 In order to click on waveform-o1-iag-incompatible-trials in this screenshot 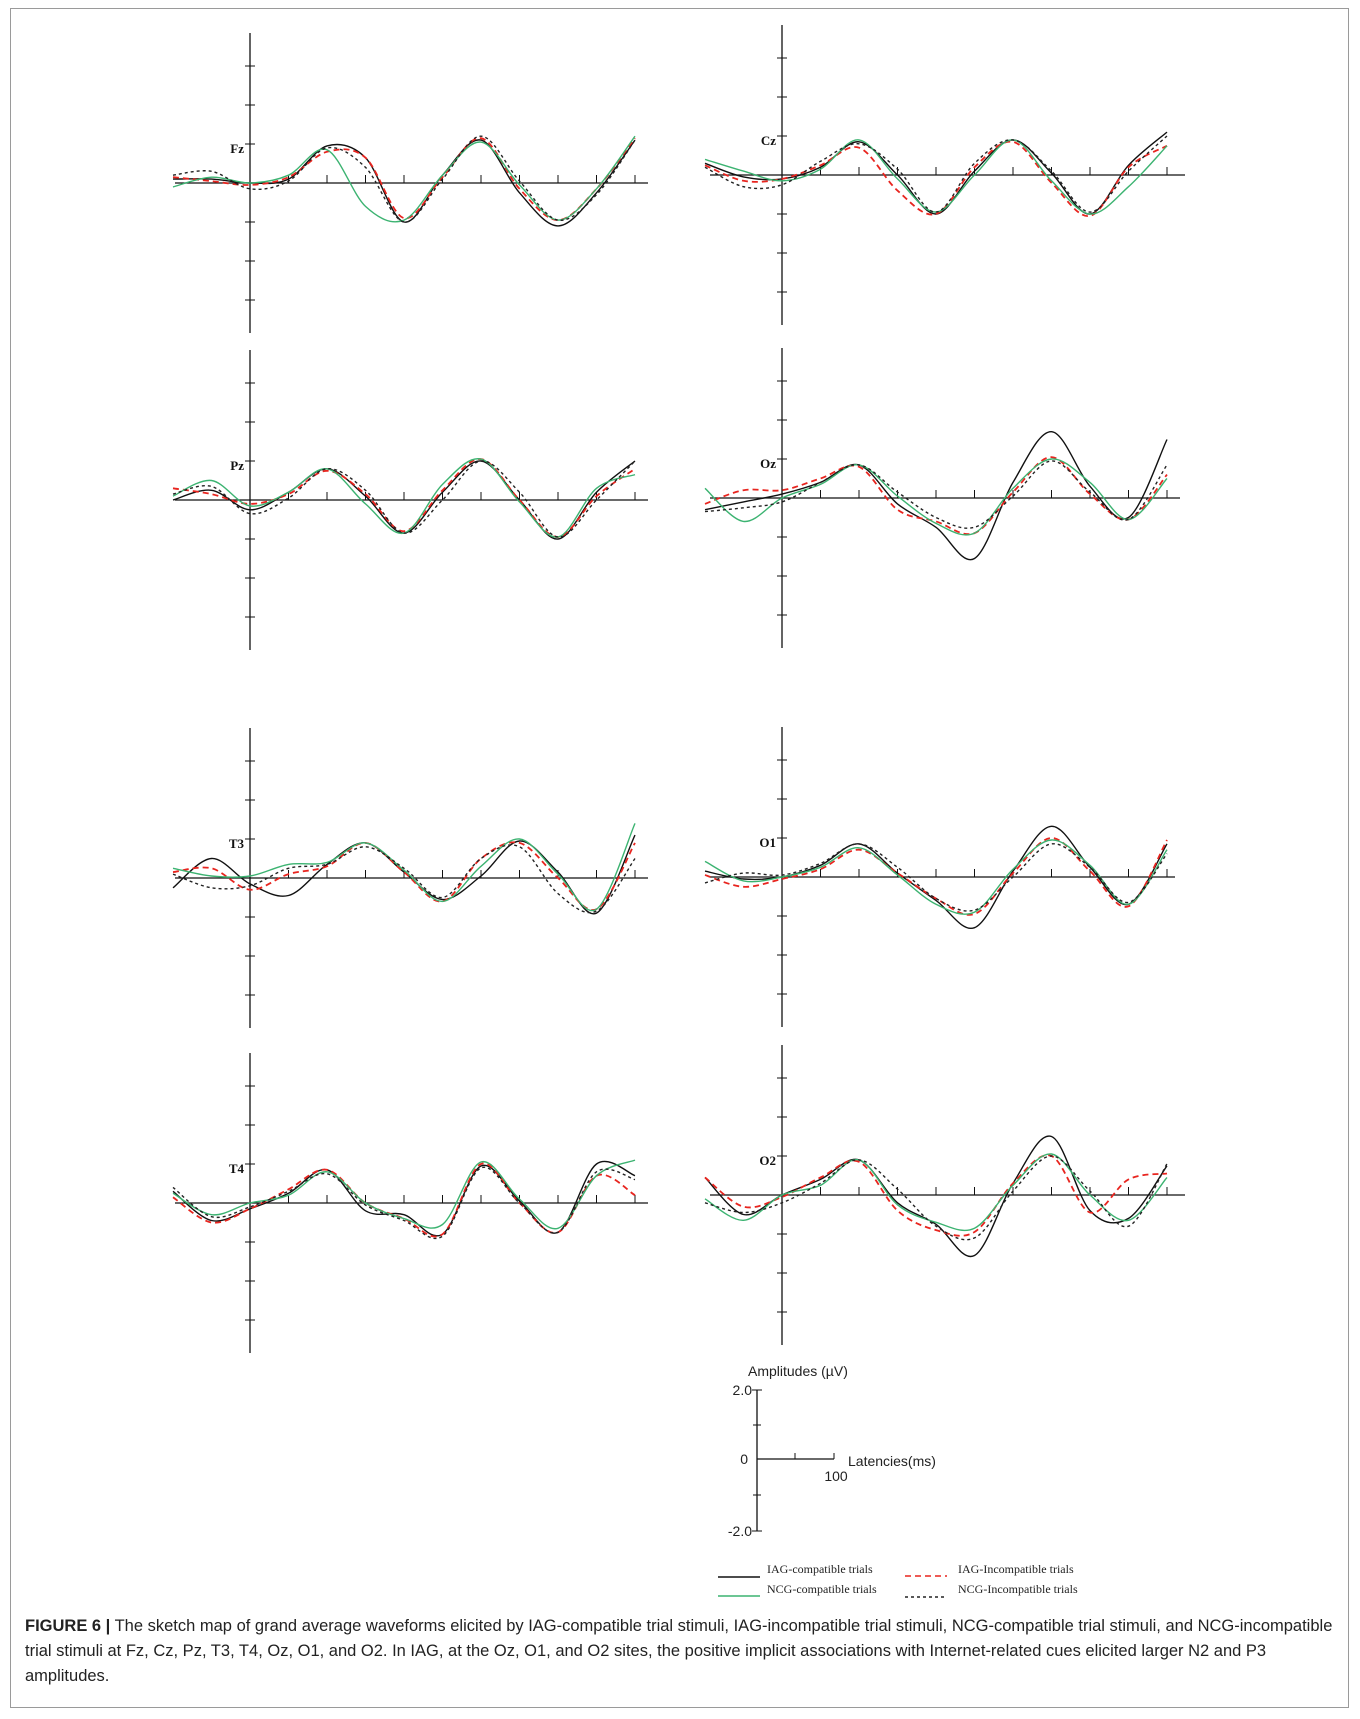, I will do `click(936, 876)`.